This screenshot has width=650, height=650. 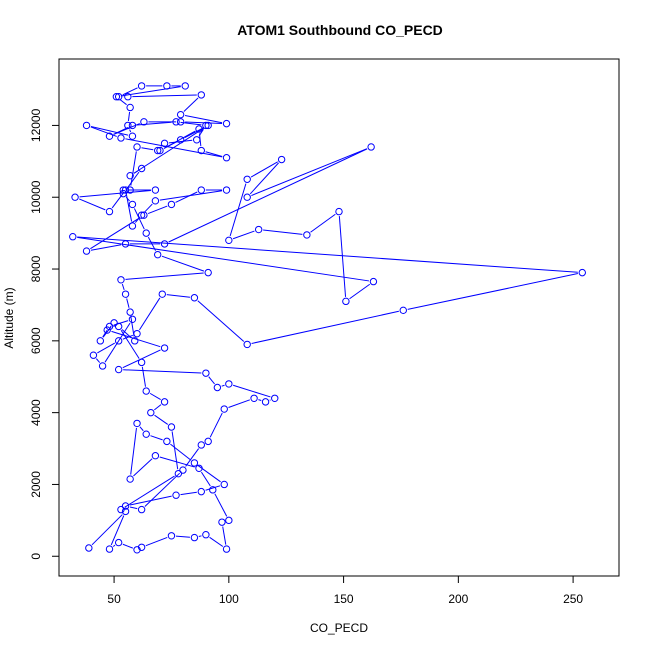 I want to click on x-tick-label: 150, so click(x=344, y=599).